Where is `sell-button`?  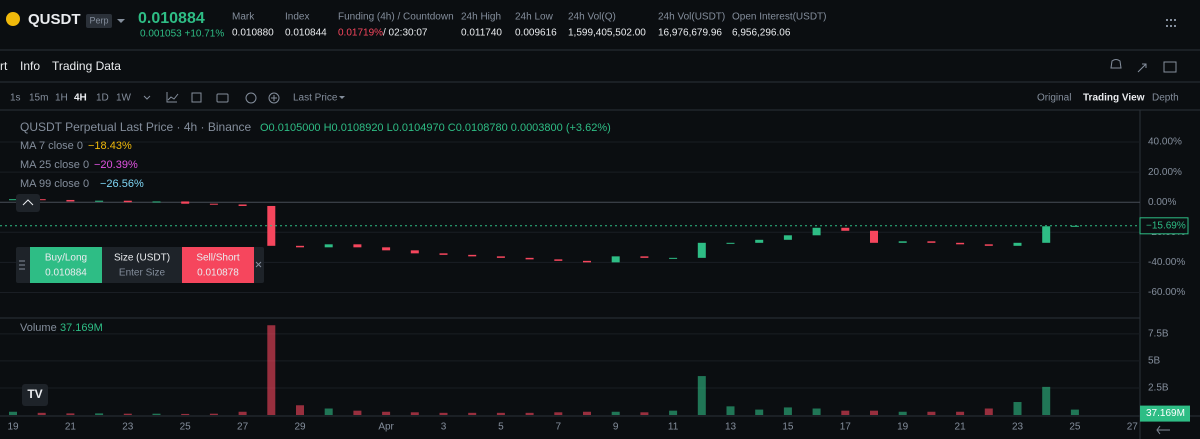 sell-button is located at coordinates (218, 265).